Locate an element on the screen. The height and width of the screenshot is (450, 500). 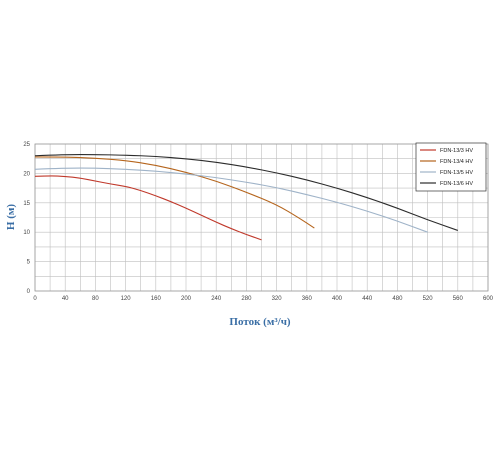
x-tick-label: 80 is located at coordinates (95, 299).